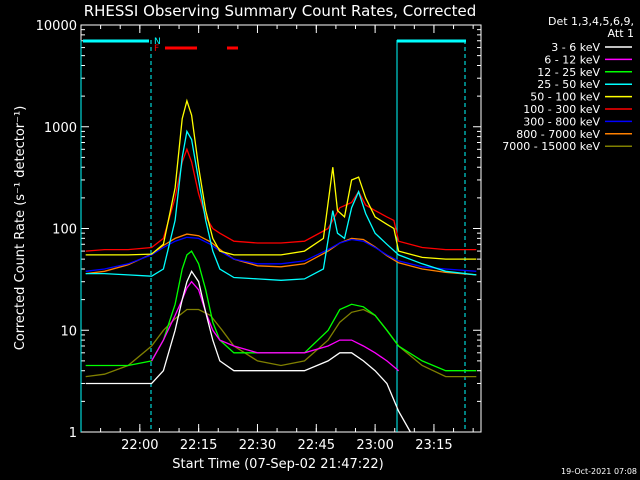  Describe the element at coordinates (60, 128) in the screenshot. I see `y-tick-label: 1000` at that location.